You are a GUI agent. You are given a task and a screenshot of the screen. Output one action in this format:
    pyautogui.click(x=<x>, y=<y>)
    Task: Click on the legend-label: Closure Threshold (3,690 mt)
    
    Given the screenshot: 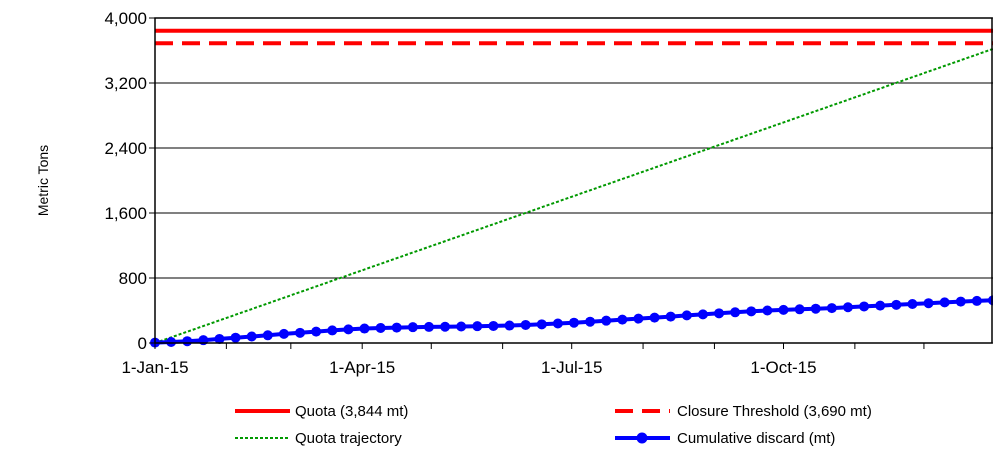 What is the action you would take?
    pyautogui.click(x=774, y=411)
    